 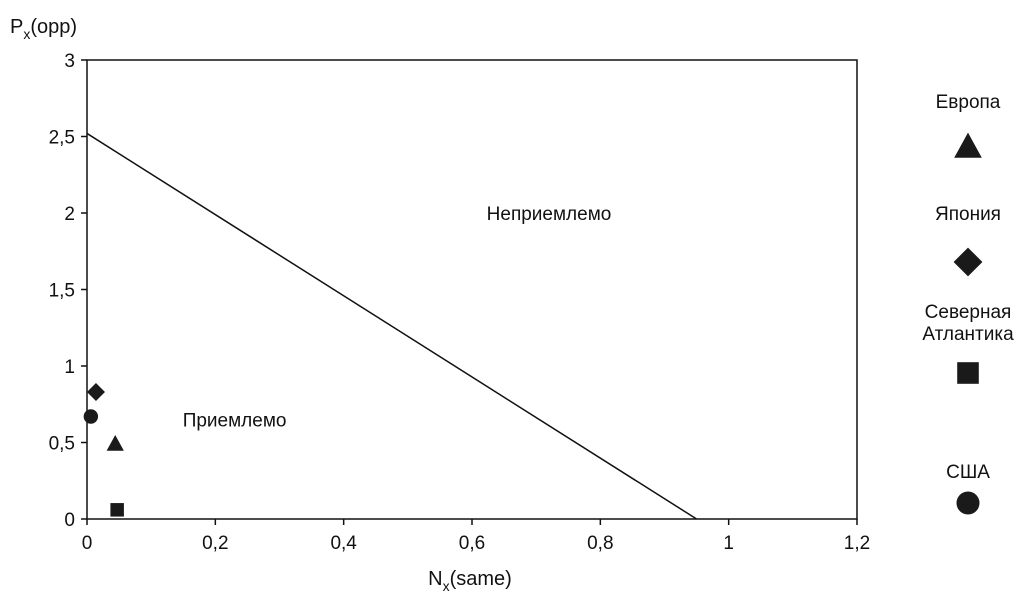 What do you see at coordinates (549, 214) in the screenshot?
I see `region-annotation: Неприемлемо` at bounding box center [549, 214].